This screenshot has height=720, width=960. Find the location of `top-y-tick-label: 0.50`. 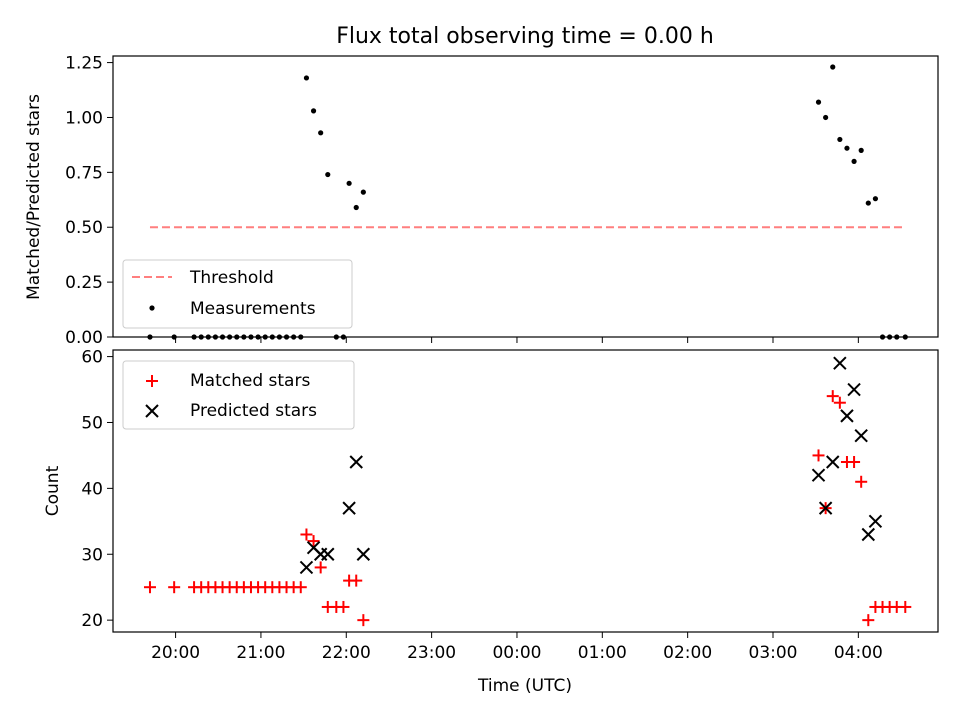

top-y-tick-label: 0.50 is located at coordinates (84, 228).